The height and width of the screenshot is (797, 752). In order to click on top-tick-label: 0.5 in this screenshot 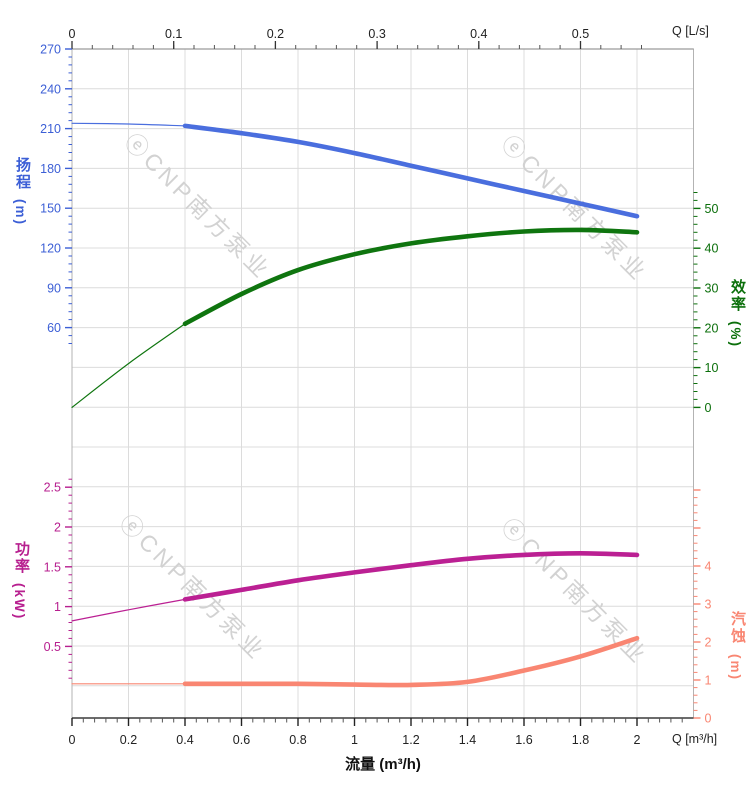, I will do `click(580, 34)`.